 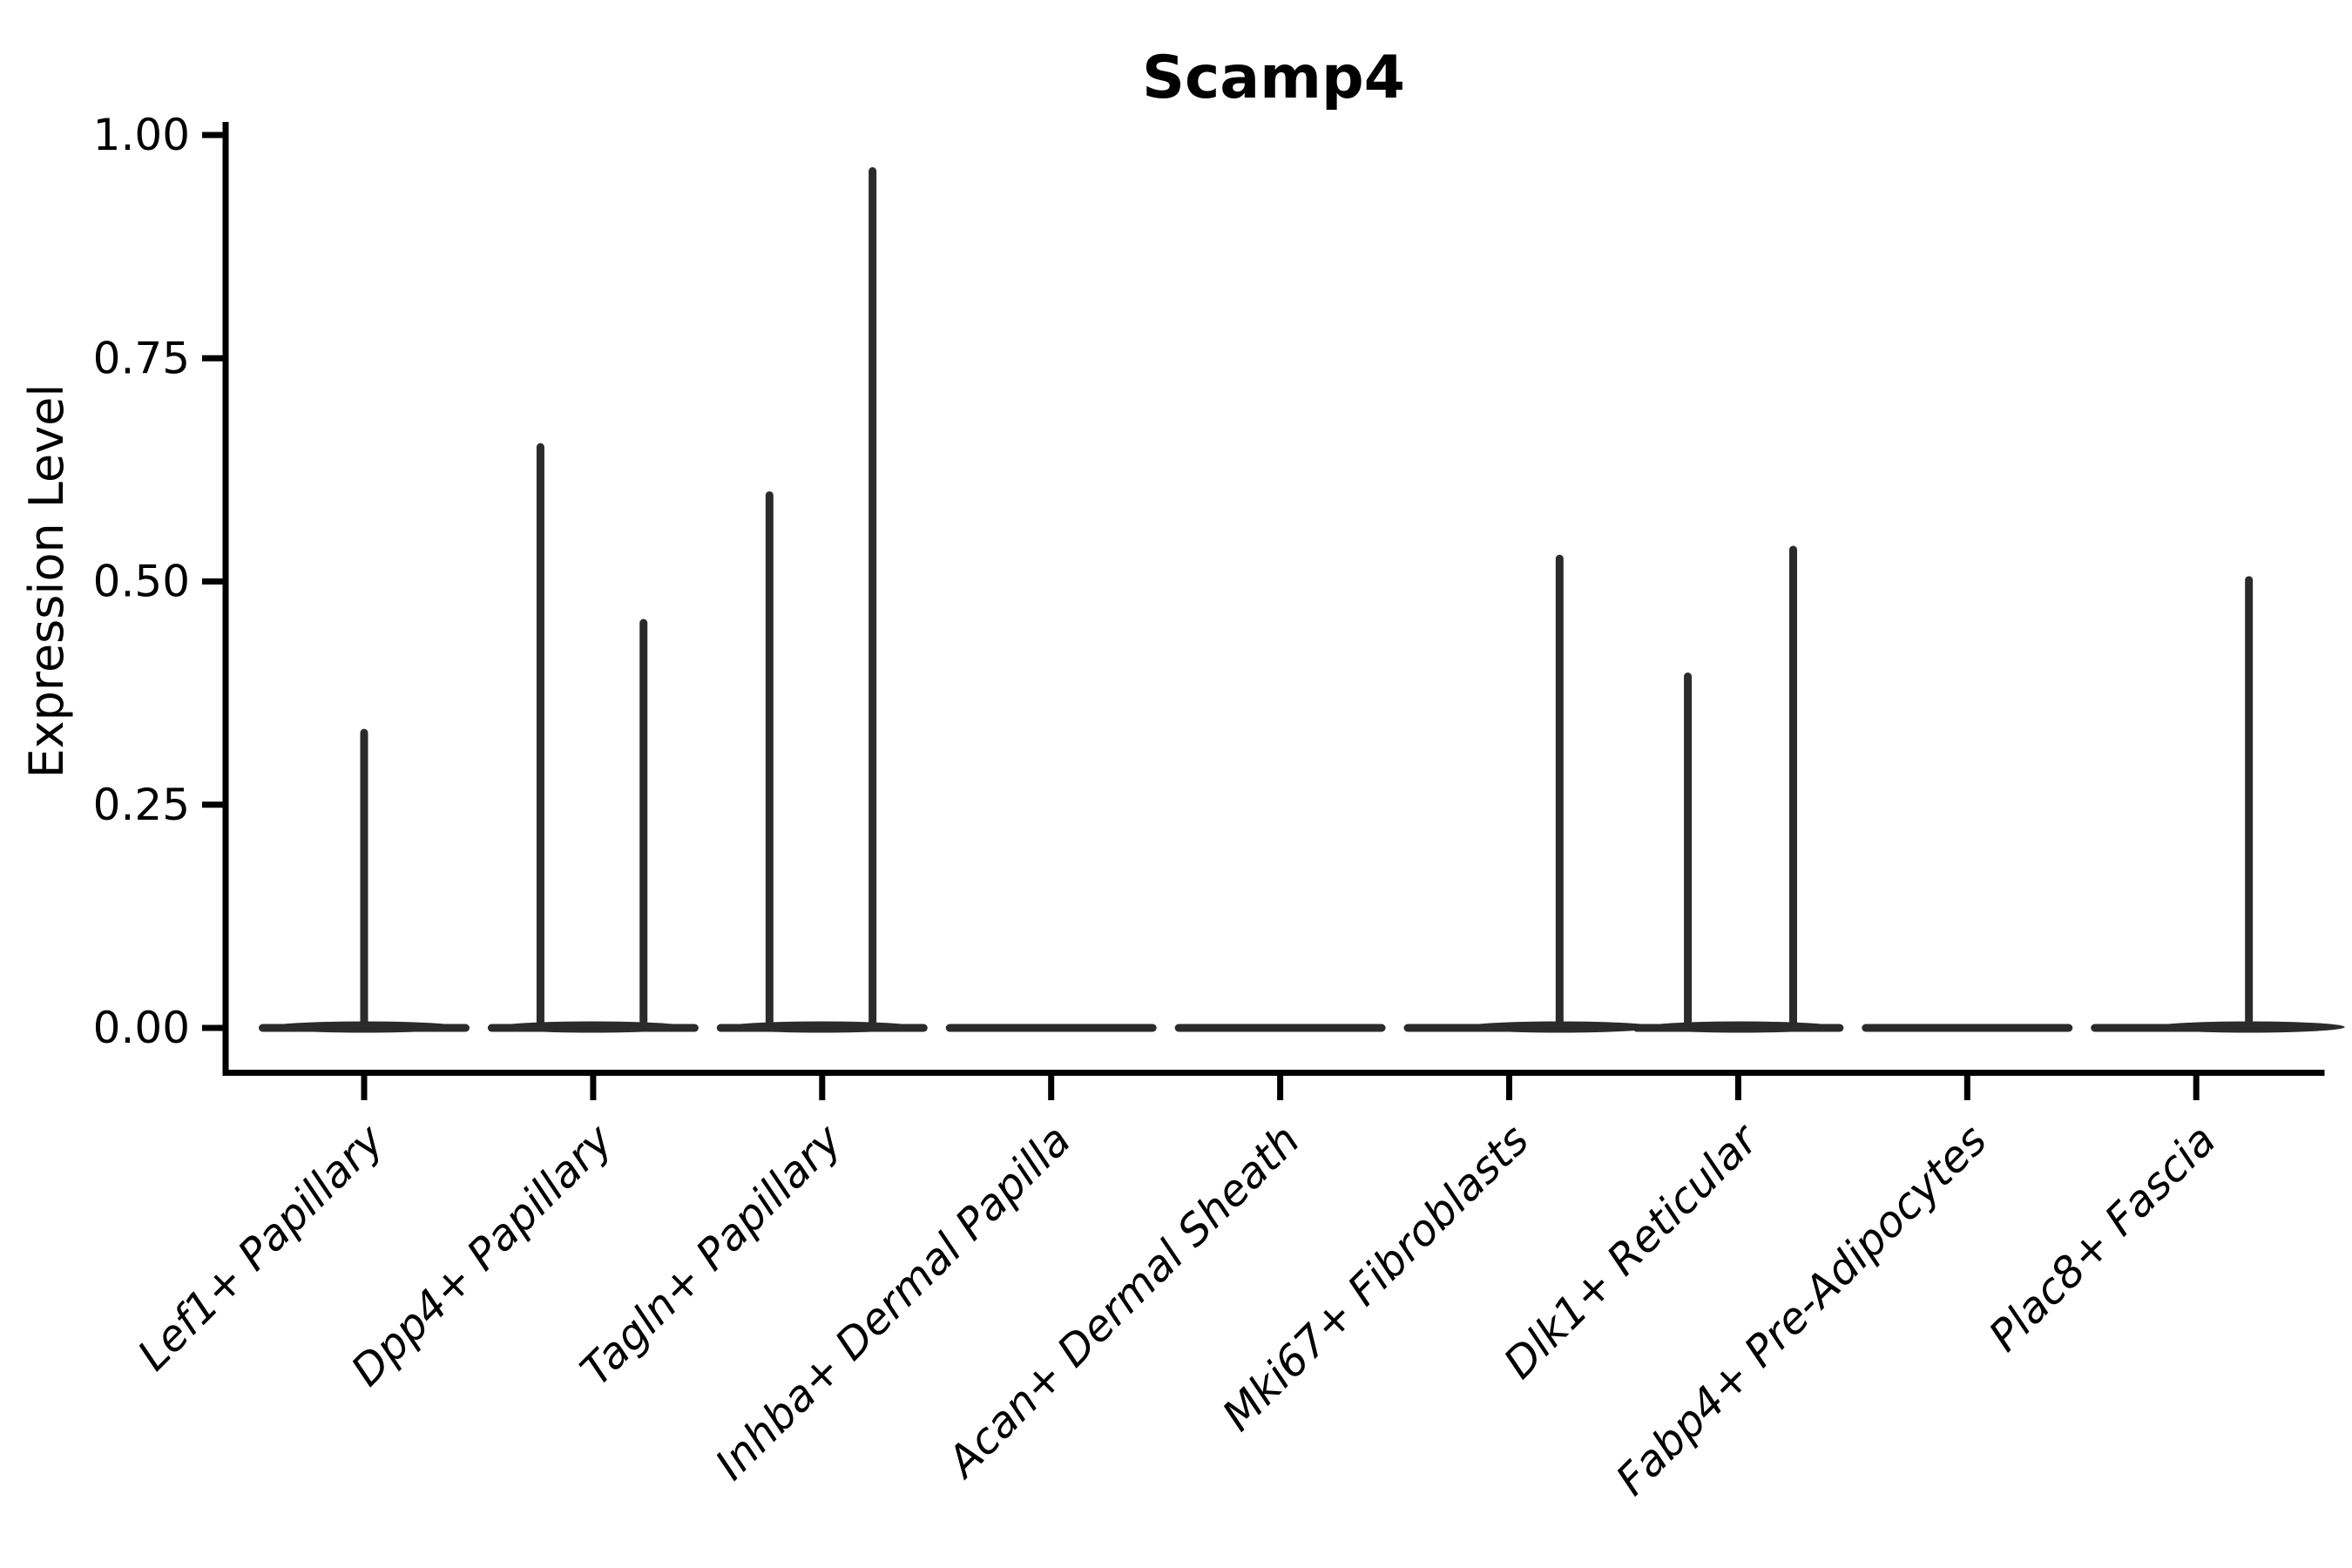 What do you see at coordinates (141, 1028) in the screenshot?
I see `y-tick-label: 0.00` at bounding box center [141, 1028].